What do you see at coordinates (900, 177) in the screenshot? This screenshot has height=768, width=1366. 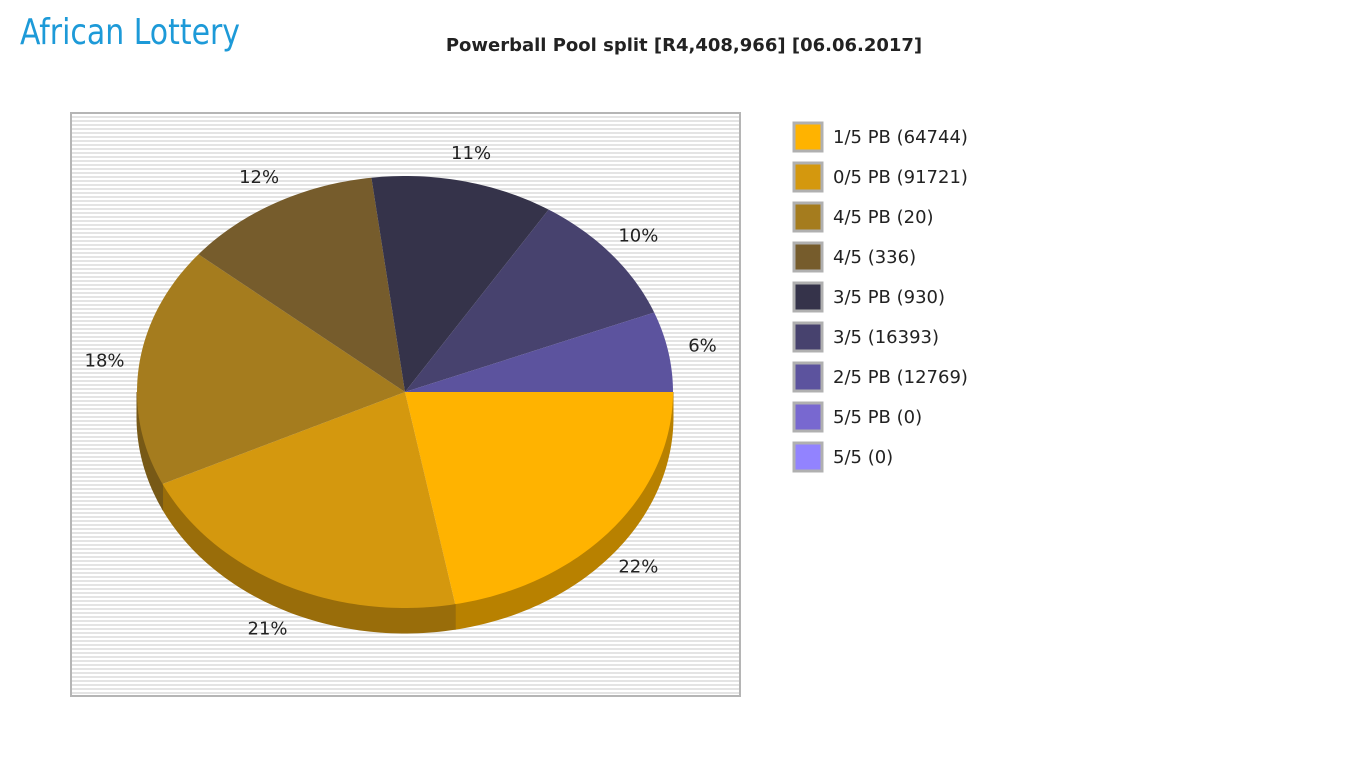 I see `legend-label: 0/5 PB (91721)` at bounding box center [900, 177].